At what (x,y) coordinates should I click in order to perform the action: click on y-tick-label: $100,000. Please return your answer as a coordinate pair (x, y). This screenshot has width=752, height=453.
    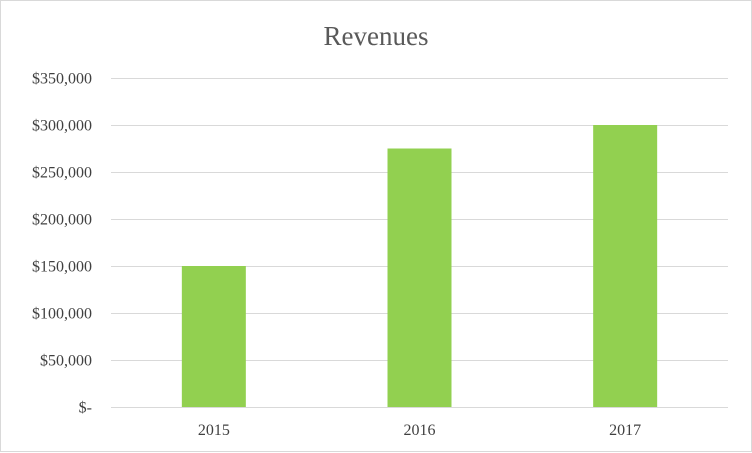
    Looking at the image, I should click on (62, 314).